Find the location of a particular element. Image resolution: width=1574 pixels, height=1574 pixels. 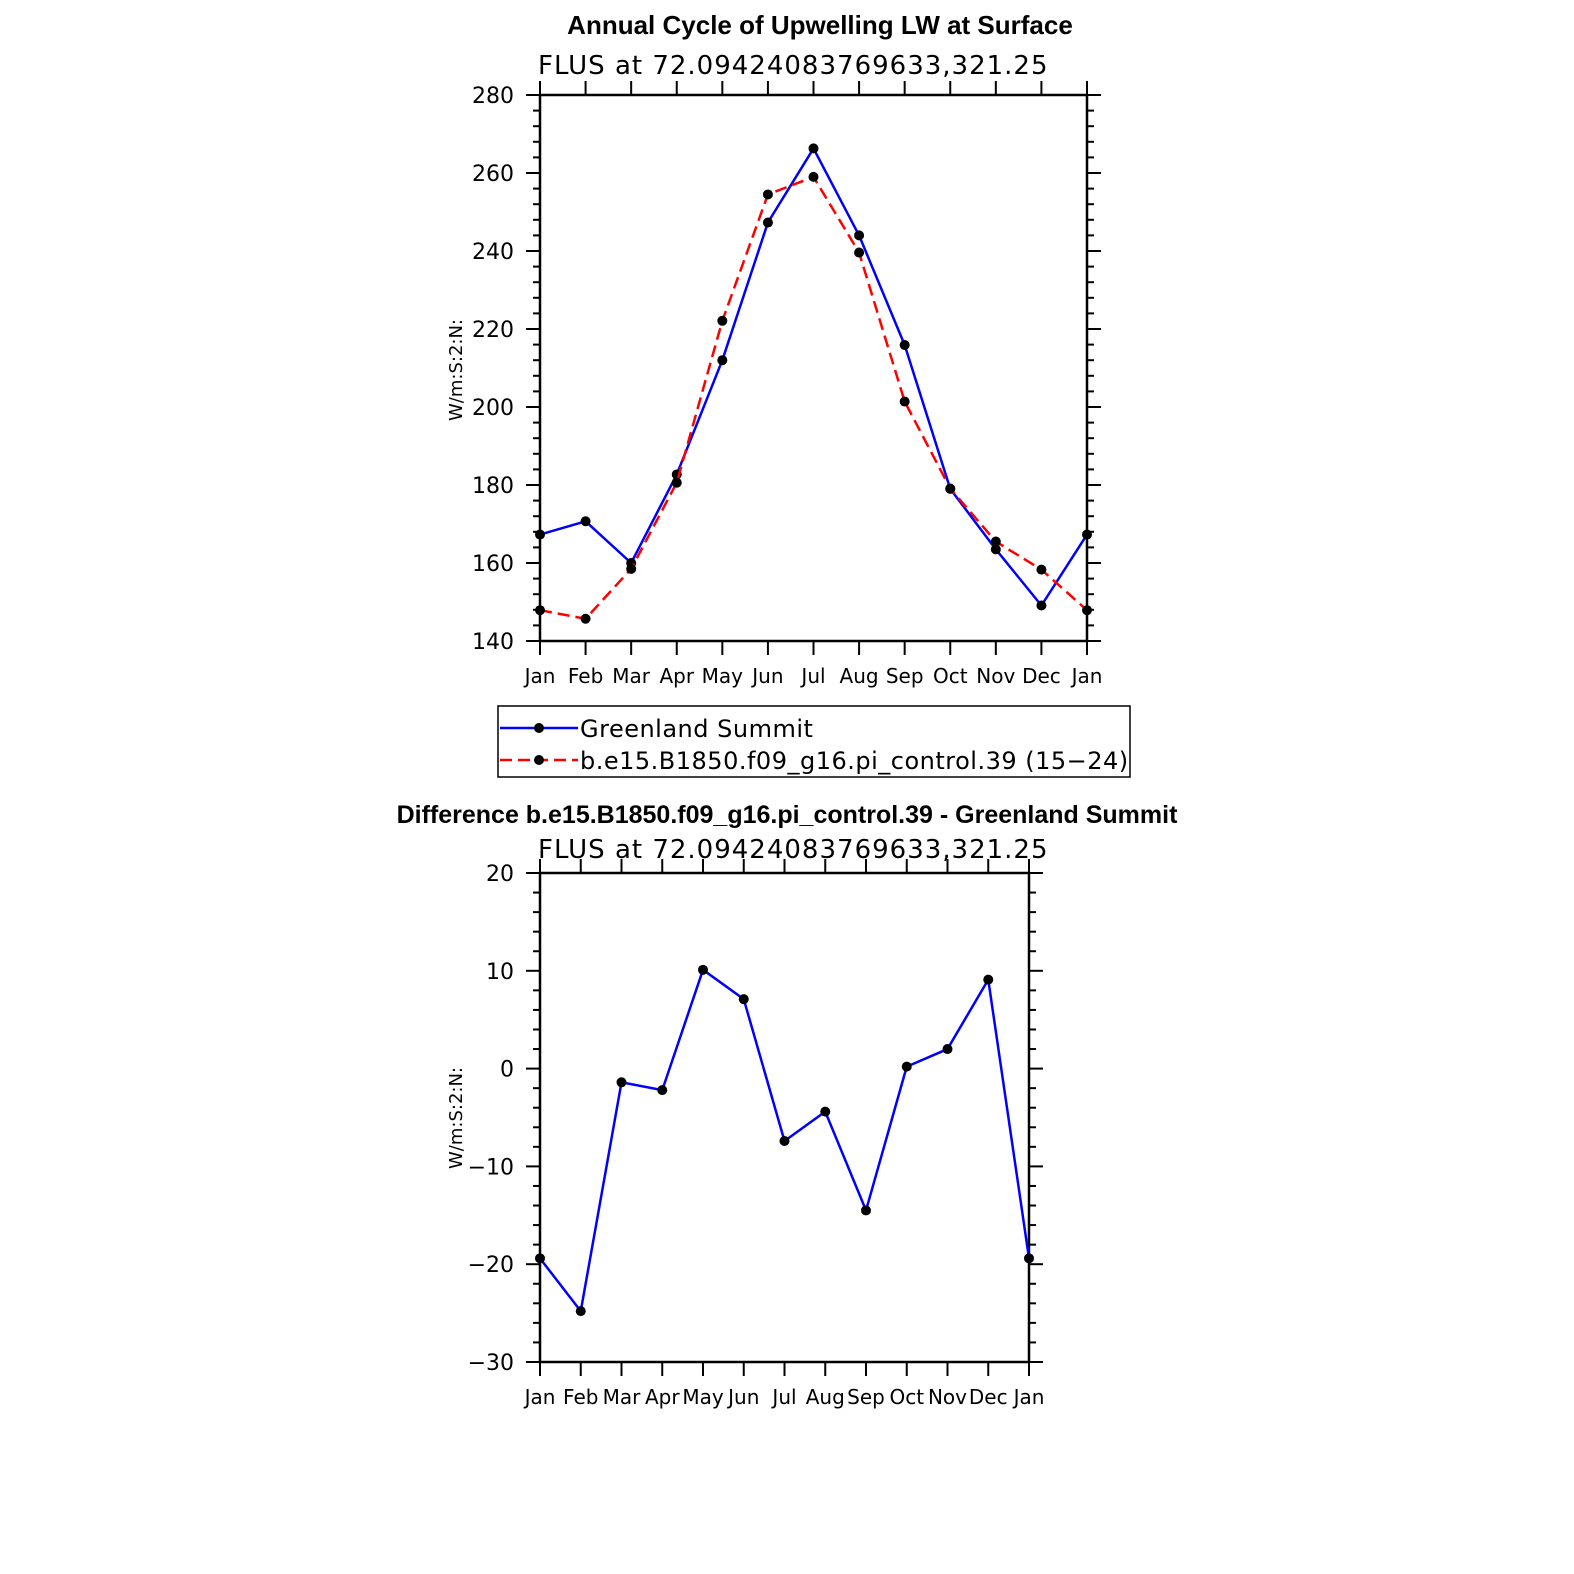

chart2-x-tick-label: Feb is located at coordinates (580, 1397).